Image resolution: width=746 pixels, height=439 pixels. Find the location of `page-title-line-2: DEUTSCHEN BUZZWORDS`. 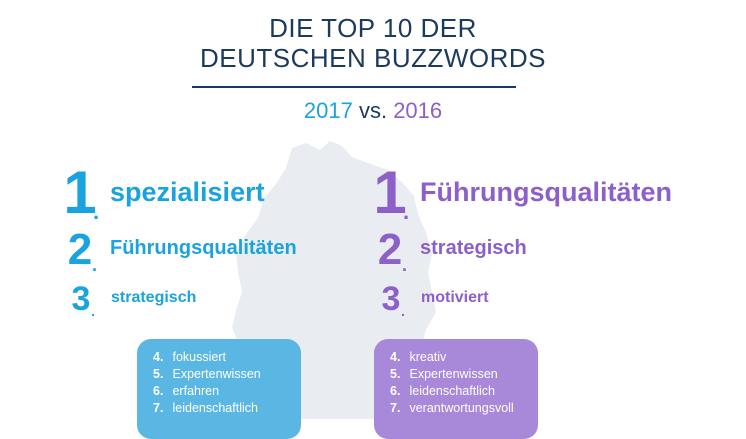

page-title-line-2: DEUTSCHEN BUZZWORDS is located at coordinates (373, 58).